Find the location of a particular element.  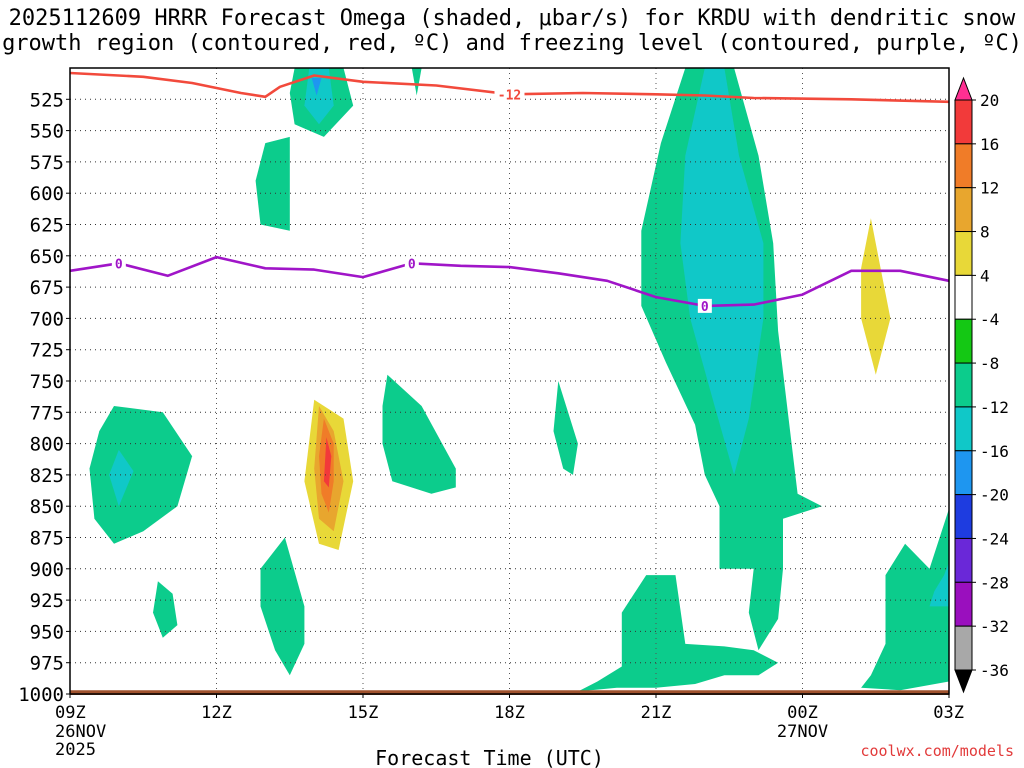

x-tick-sublabel-09Z-0: 26NOV is located at coordinates (80, 732).